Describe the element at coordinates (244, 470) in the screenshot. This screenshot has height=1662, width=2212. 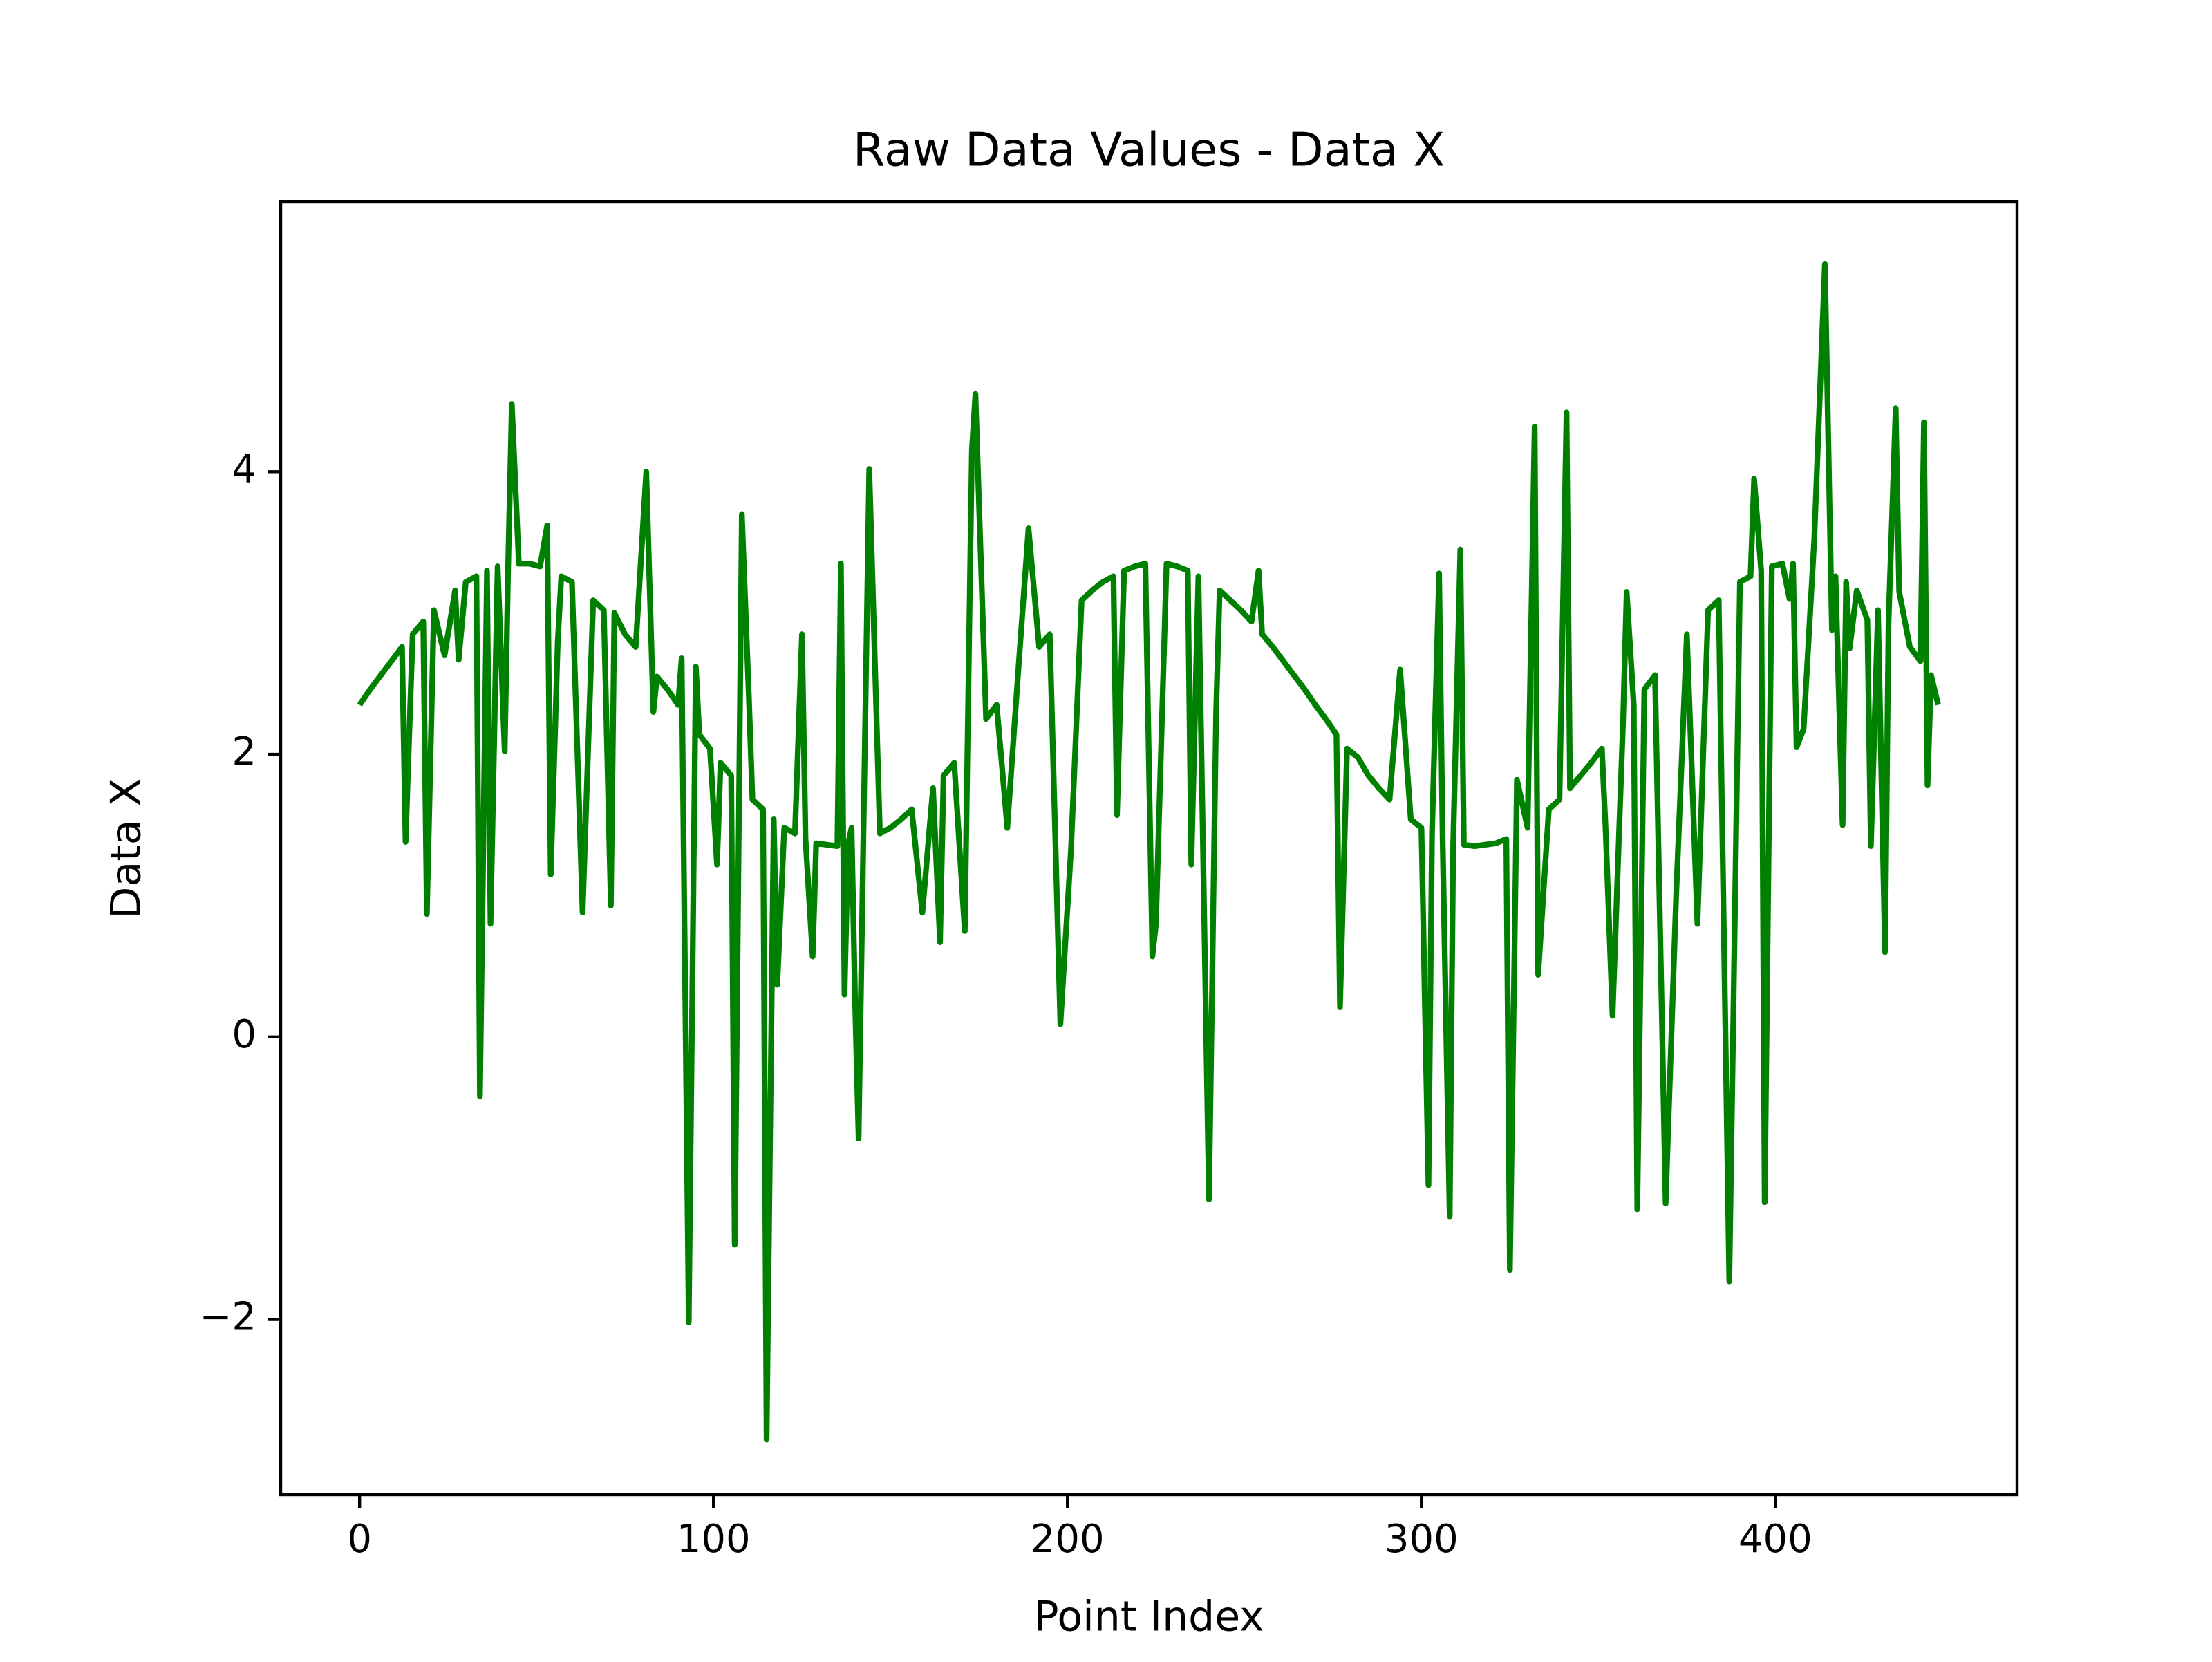
I see `y-tick-label: 4` at that location.